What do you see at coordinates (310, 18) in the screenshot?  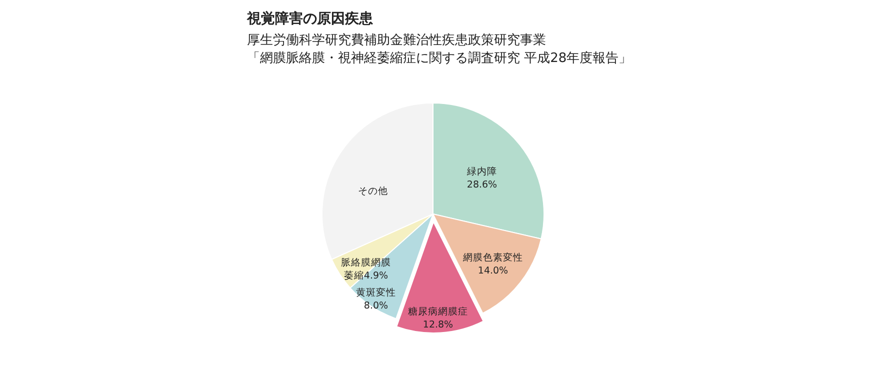 I see `chart-title: 視覚障害の原因疾患` at bounding box center [310, 18].